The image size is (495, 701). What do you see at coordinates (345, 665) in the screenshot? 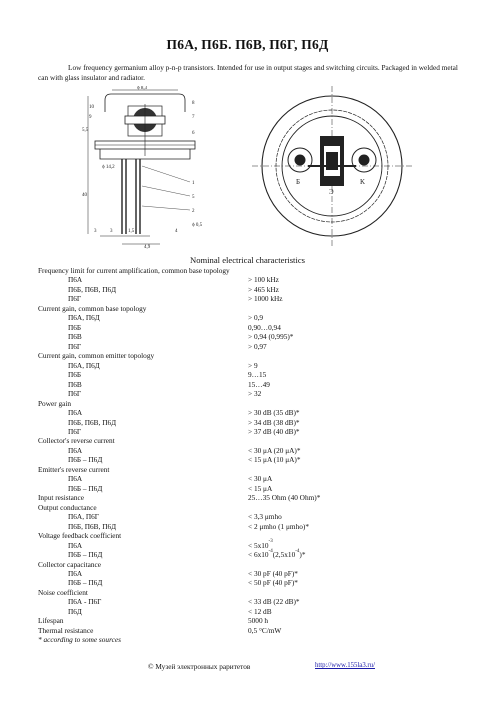
I see `footer-link: http://www.155la3.ru/` at bounding box center [345, 665].